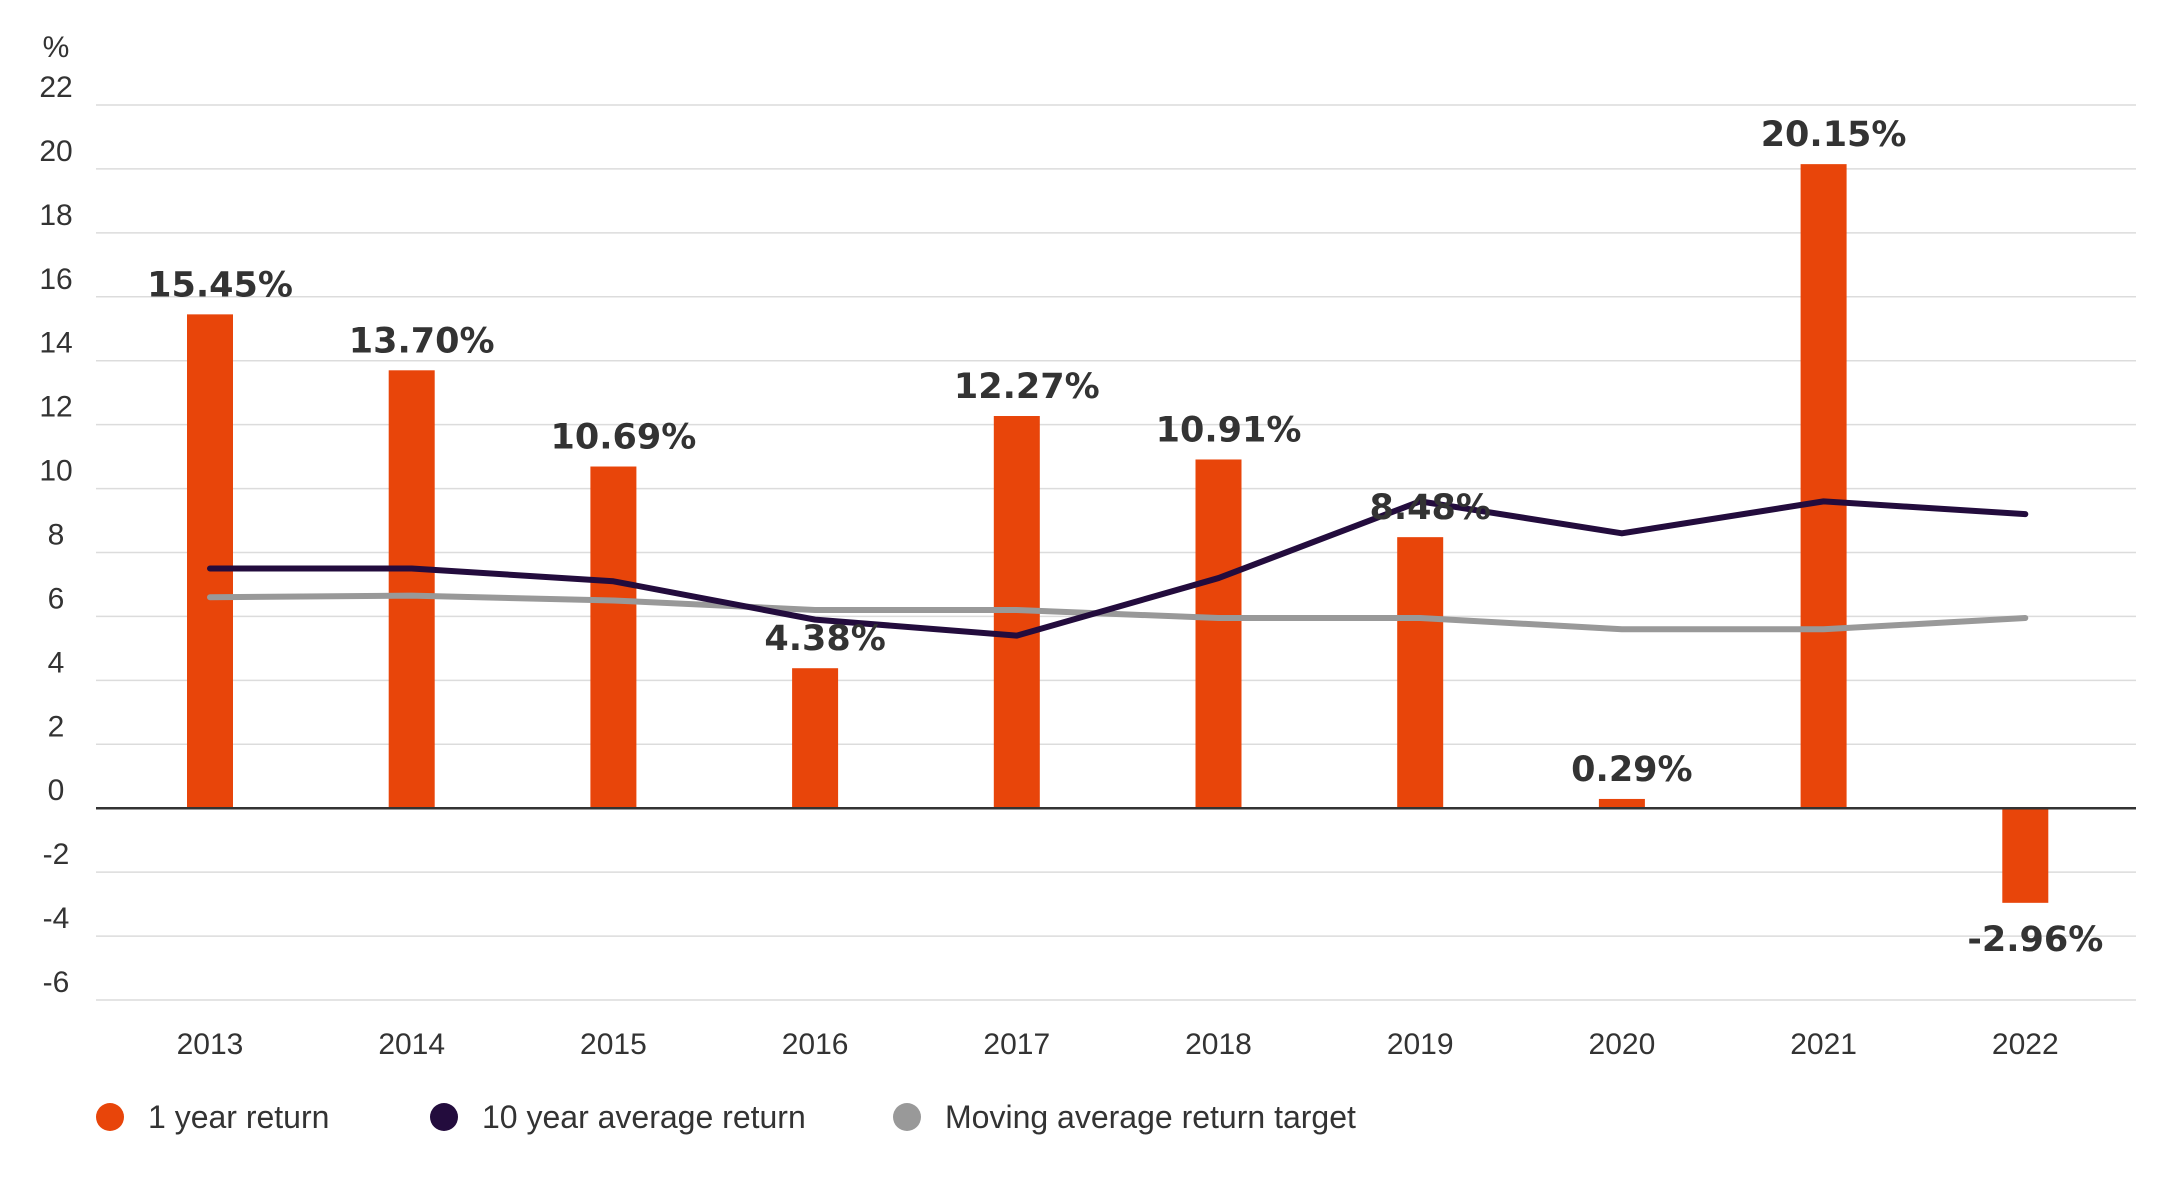  I want to click on data-label-2017: 12.27%, so click(1027, 387).